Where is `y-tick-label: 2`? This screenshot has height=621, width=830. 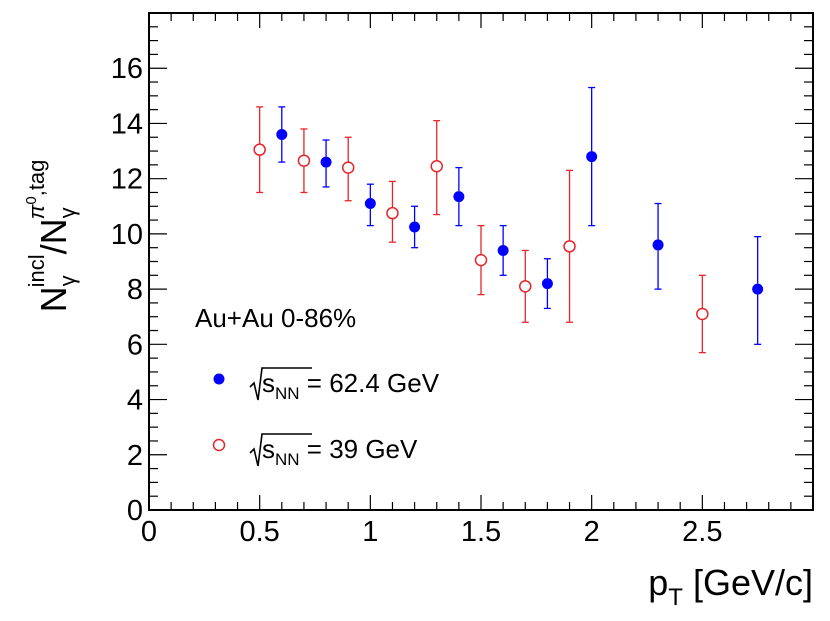 y-tick-label: 2 is located at coordinates (135, 456).